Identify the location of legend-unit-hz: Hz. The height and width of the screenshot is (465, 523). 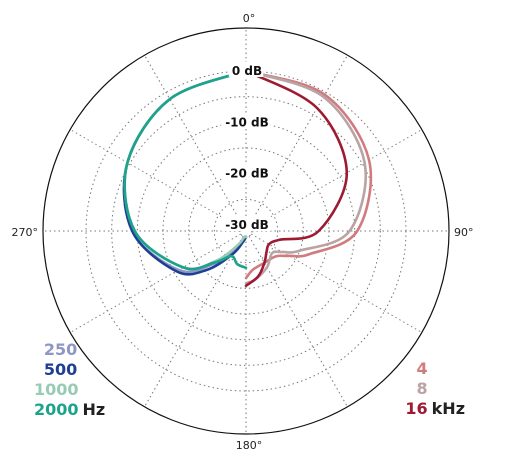
(94, 409).